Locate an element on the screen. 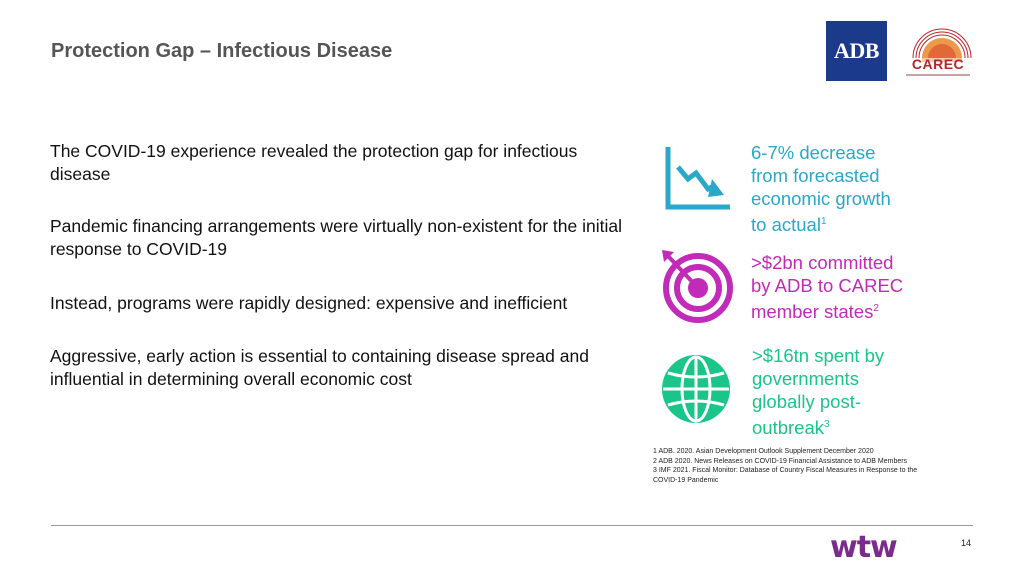 The width and height of the screenshot is (1024, 575). declining-chart-icon is located at coordinates (697, 178).